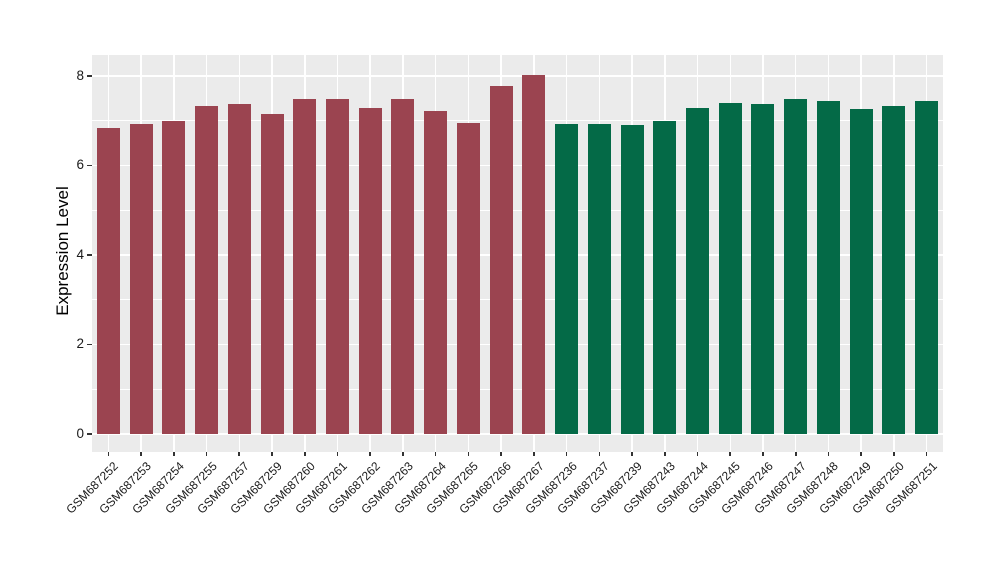  I want to click on y-tick-label: 8, so click(80, 75).